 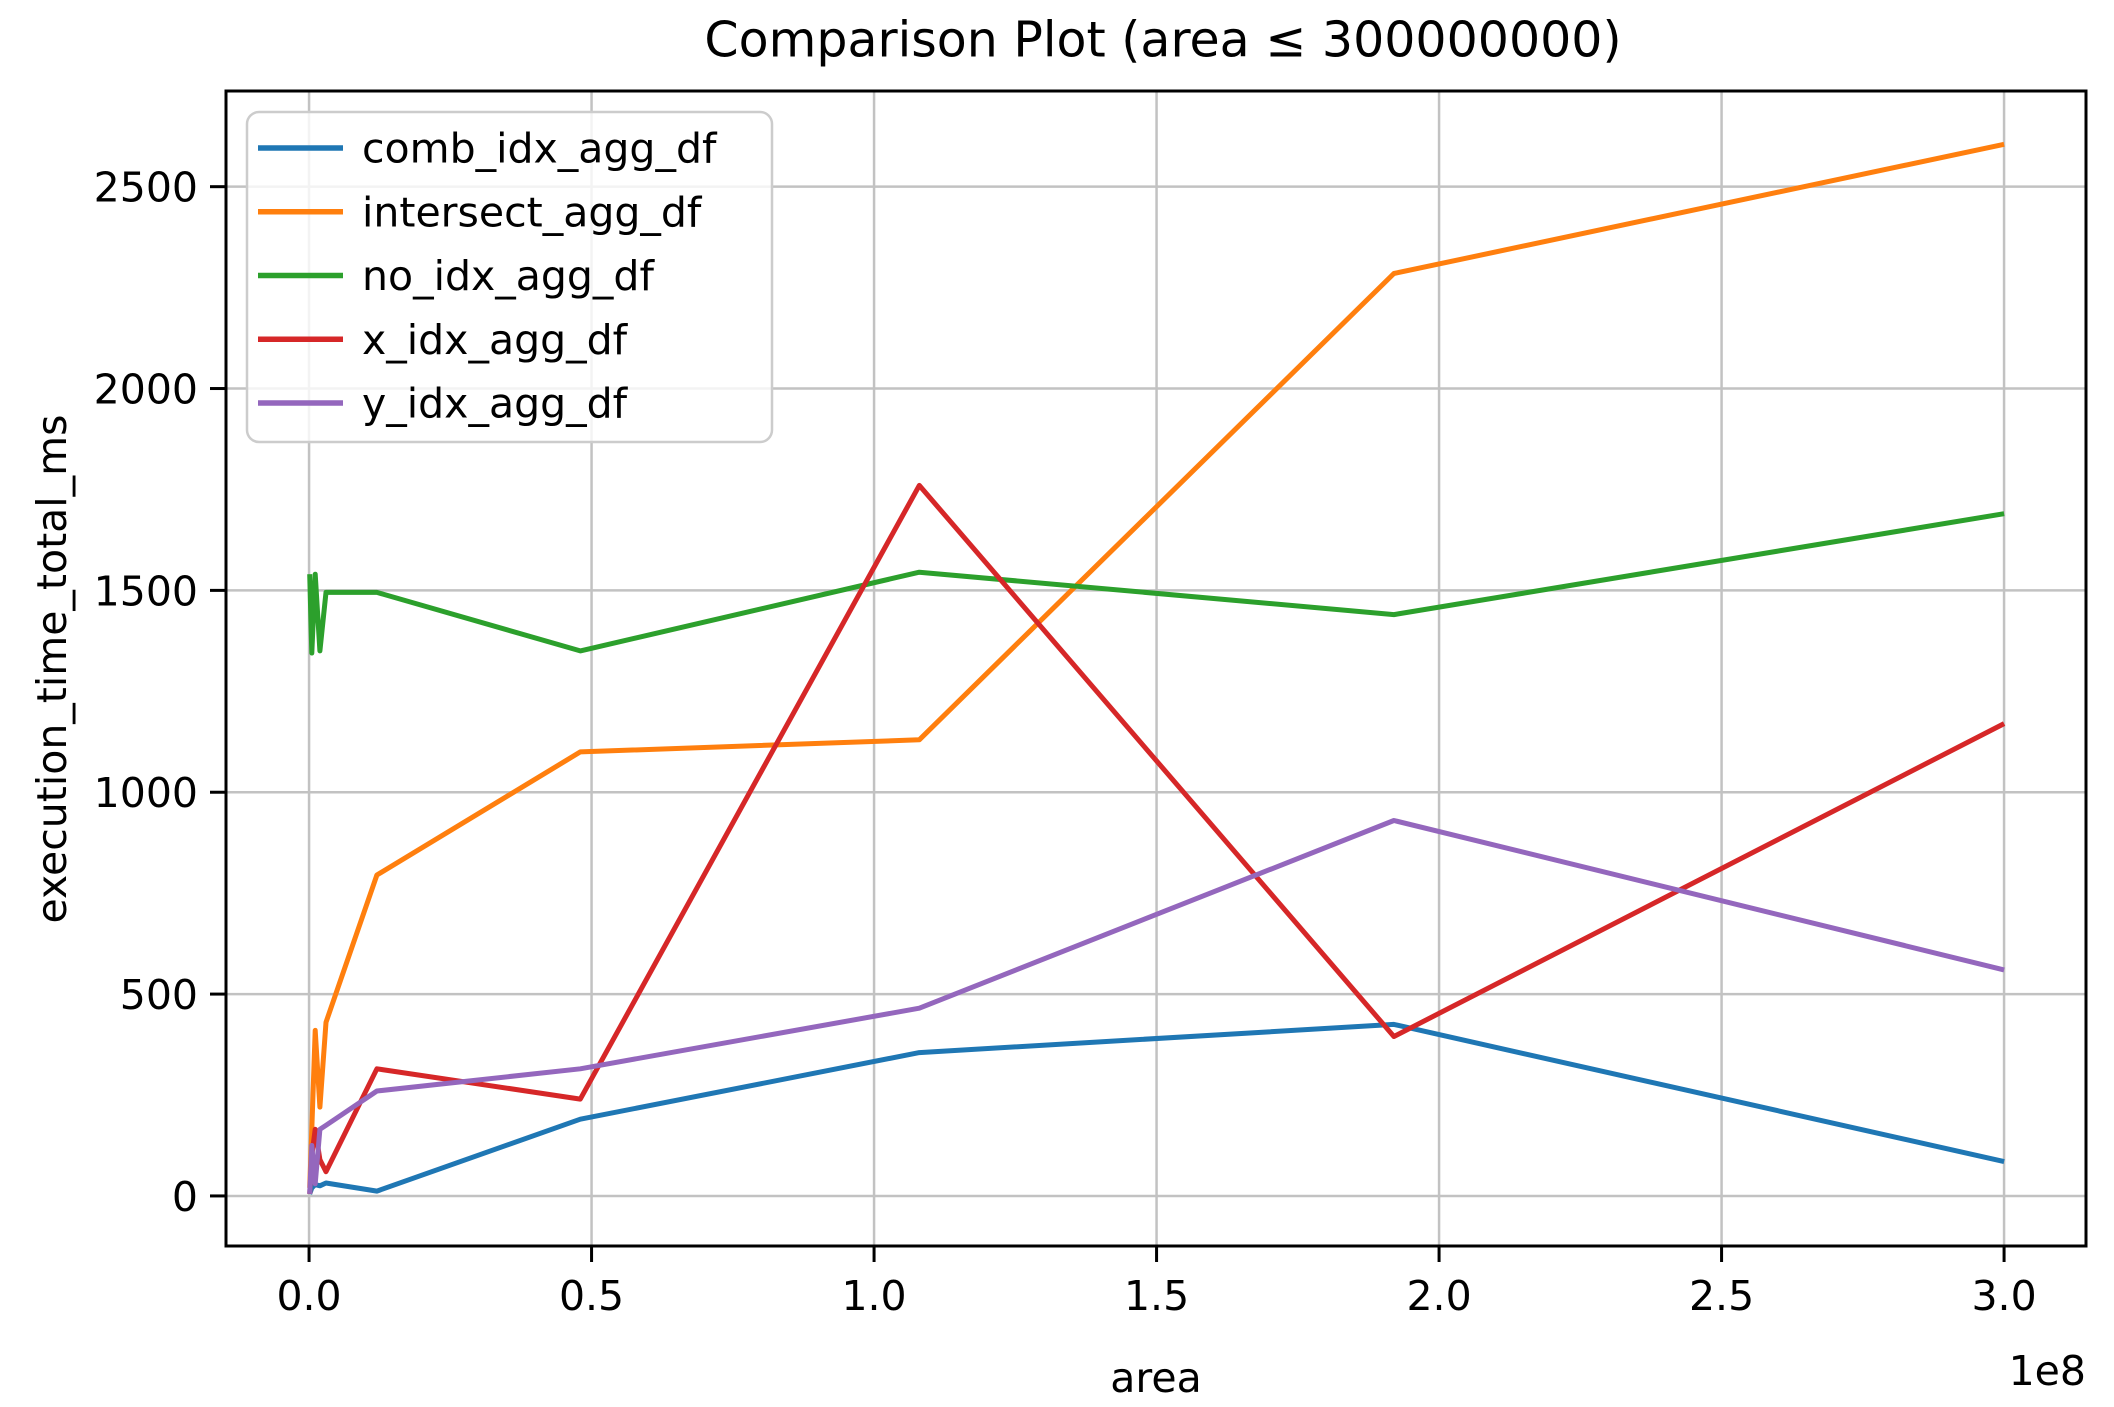 I want to click on legend-item-intersect_agg_df: intersect_agg_df, so click(x=480, y=212).